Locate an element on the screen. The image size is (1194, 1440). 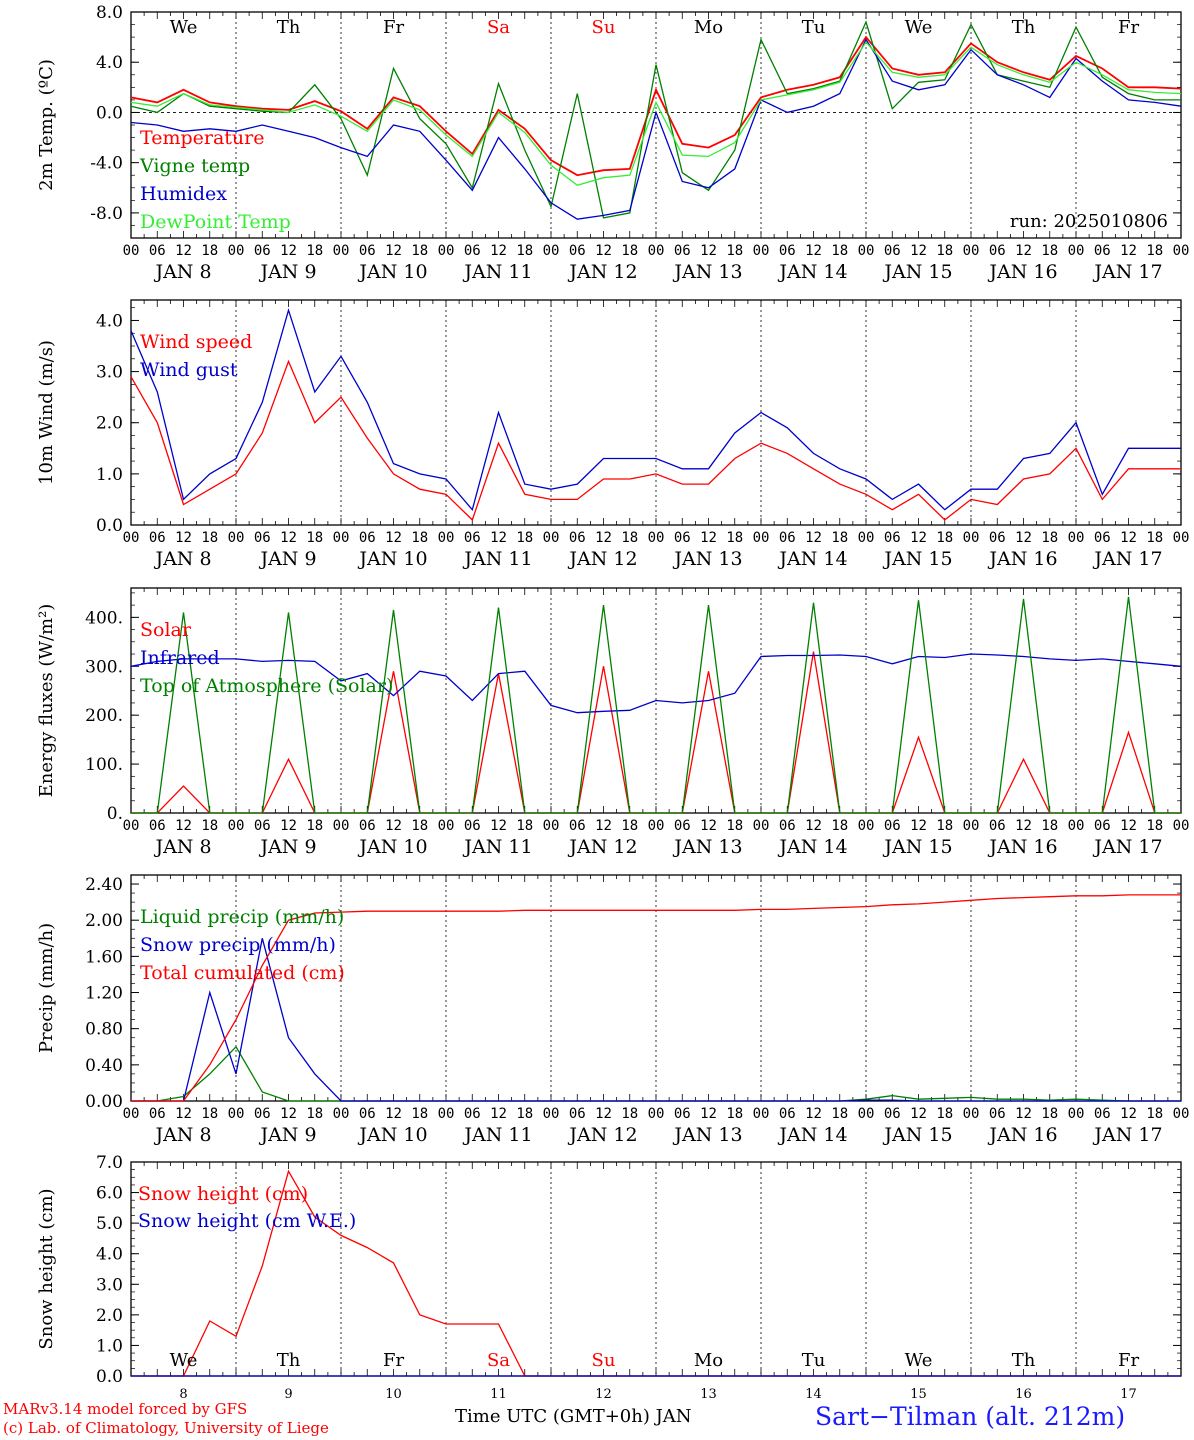
weekday-label: We is located at coordinates (184, 27).